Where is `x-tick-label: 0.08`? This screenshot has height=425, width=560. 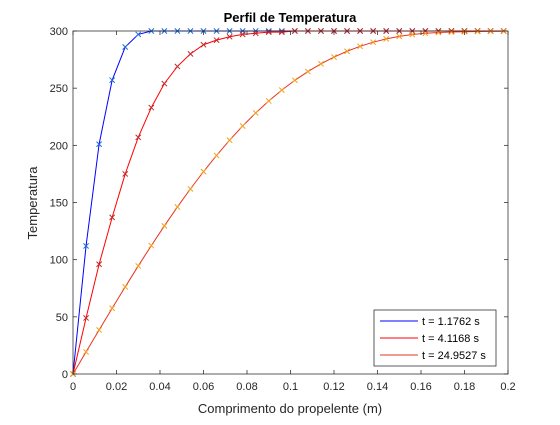 x-tick-label: 0.08 is located at coordinates (246, 387).